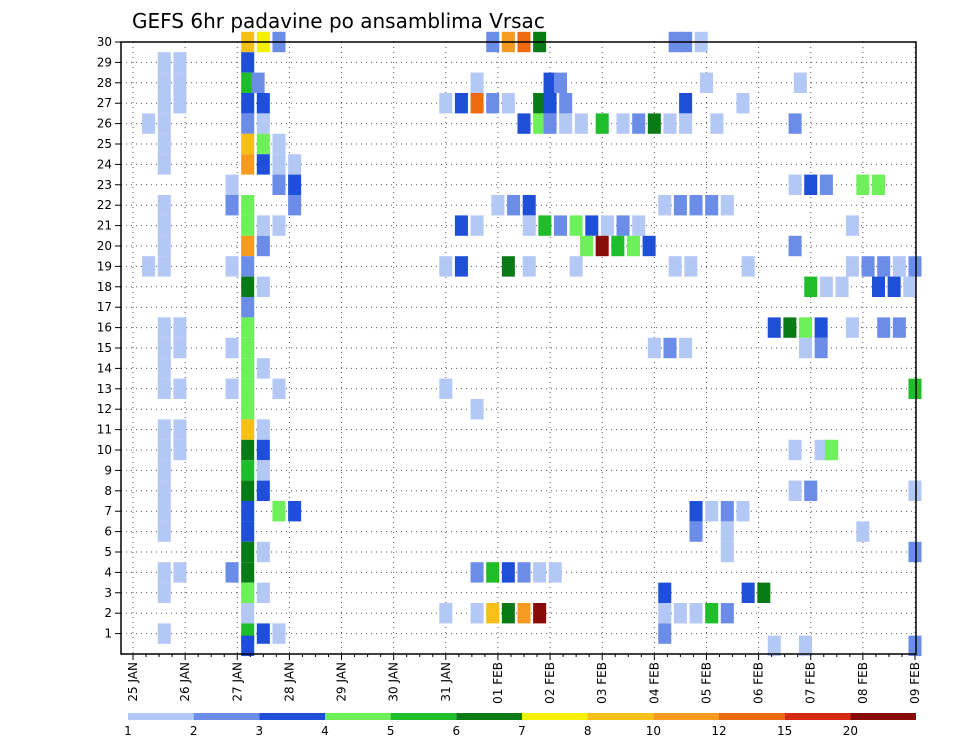 This screenshot has height=742, width=960. I want to click on colorbar-label: 8, so click(588, 731).